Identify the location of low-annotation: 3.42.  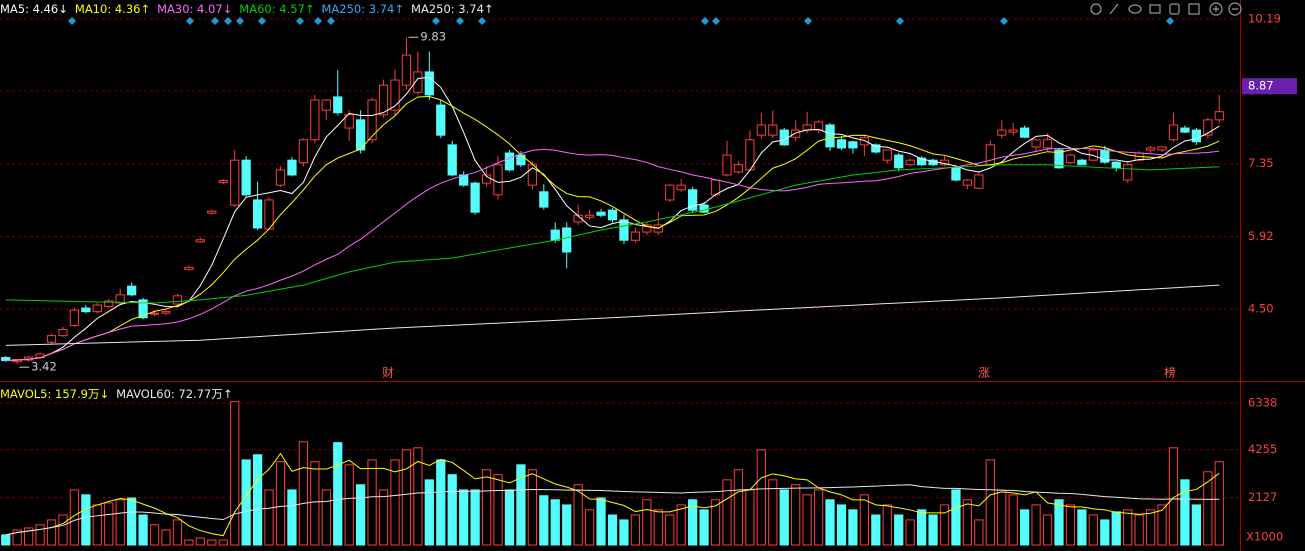
(44, 367).